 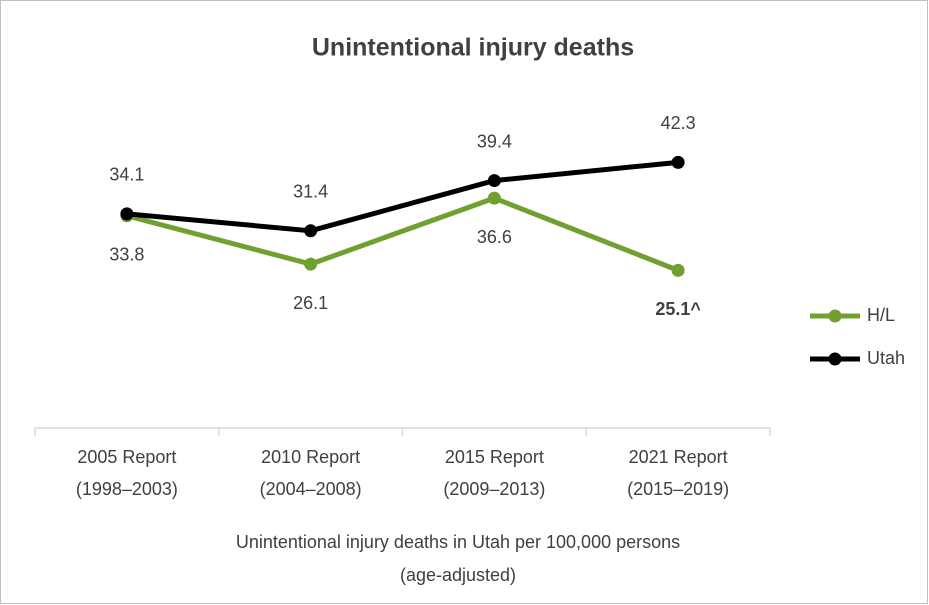 What do you see at coordinates (127, 489) in the screenshot?
I see `x-tick-label: (1998–2003)` at bounding box center [127, 489].